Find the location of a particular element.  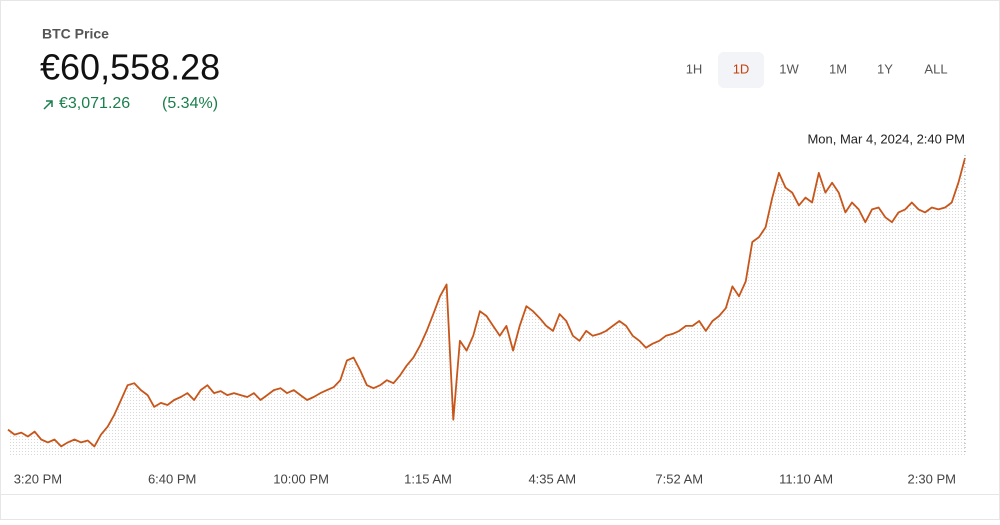

timeframe-button: 1H is located at coordinates (694, 68).